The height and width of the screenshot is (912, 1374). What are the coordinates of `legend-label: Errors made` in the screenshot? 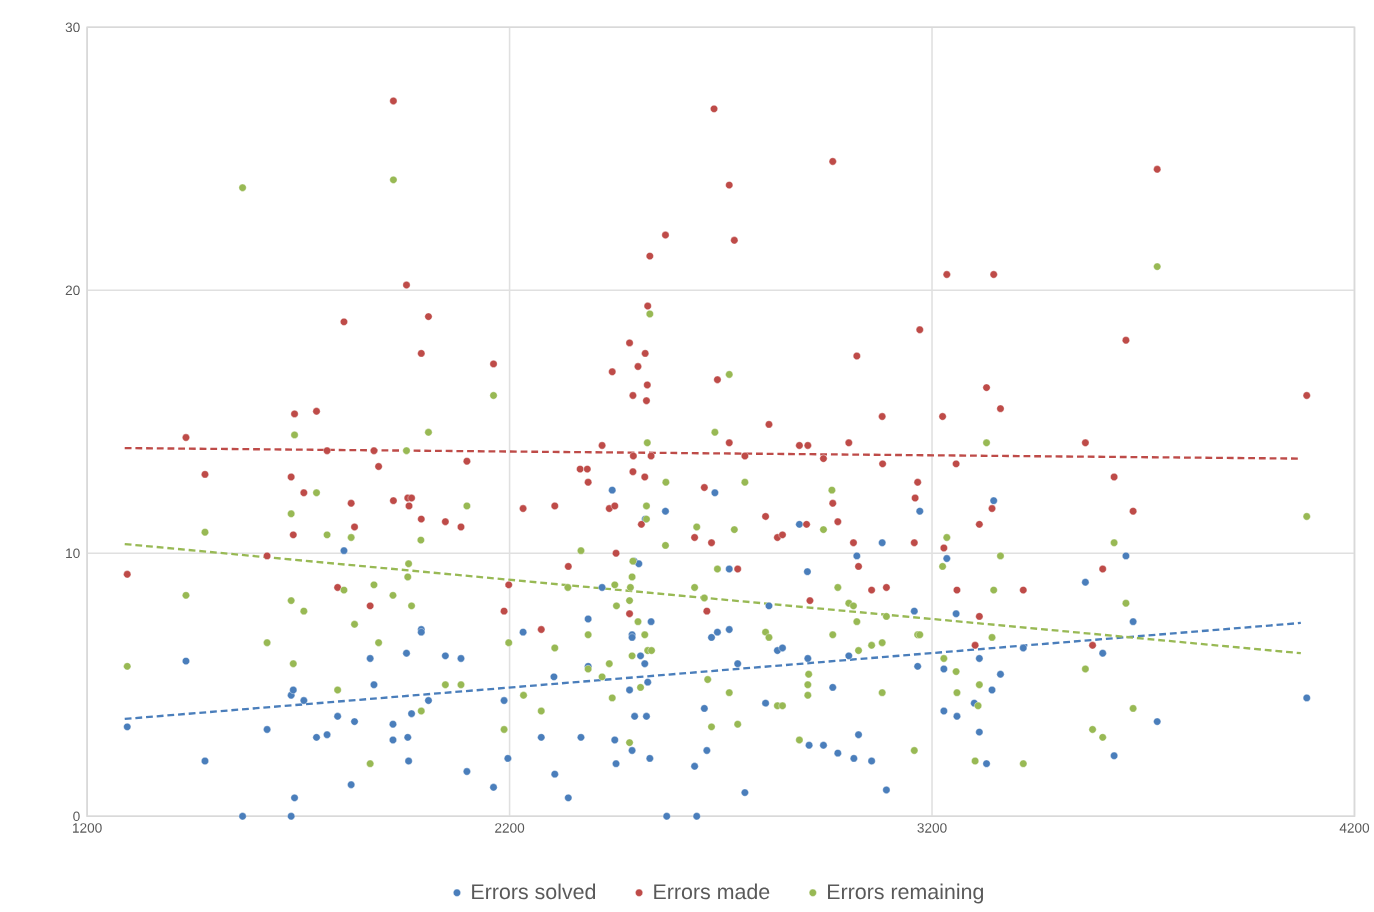 It's located at (712, 891).